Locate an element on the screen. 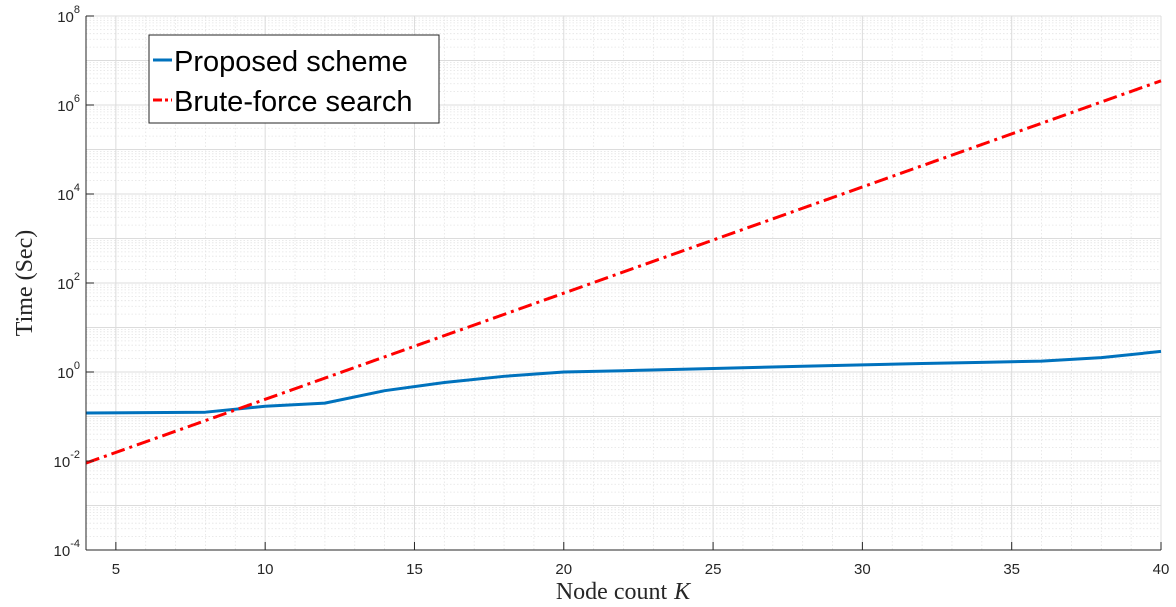  legend: Proposed scheme Brute-force search is located at coordinates (294, 79).